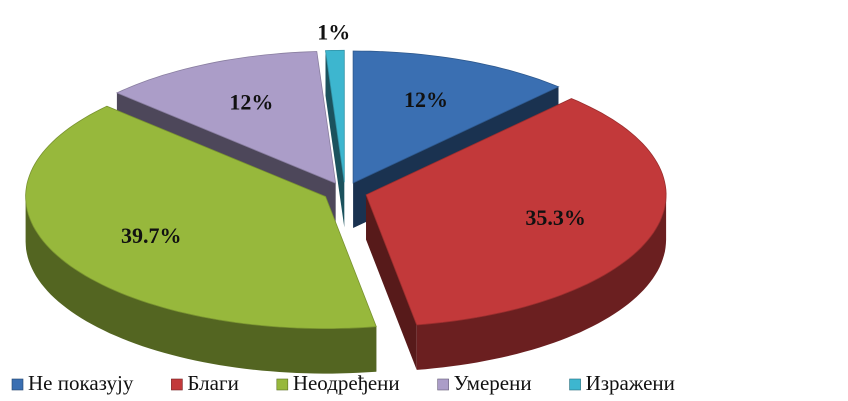  Describe the element at coordinates (151, 235) in the screenshot. I see `data-label: 39.7%` at that location.